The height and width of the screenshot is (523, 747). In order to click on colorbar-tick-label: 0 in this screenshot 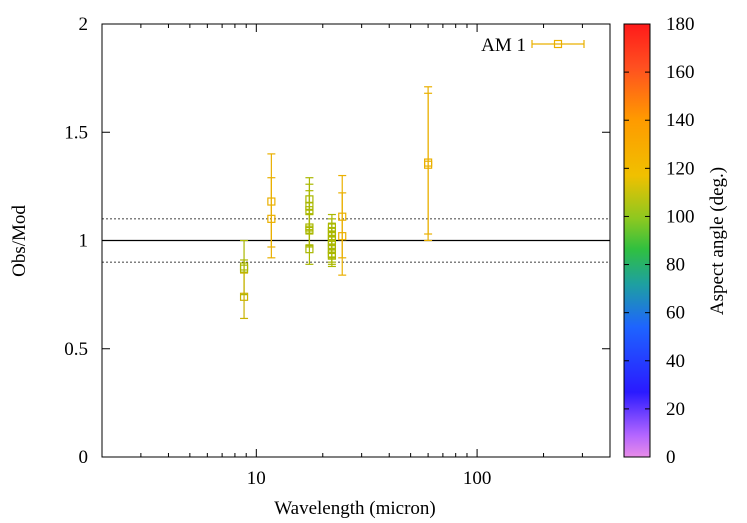, I will do `click(671, 457)`.